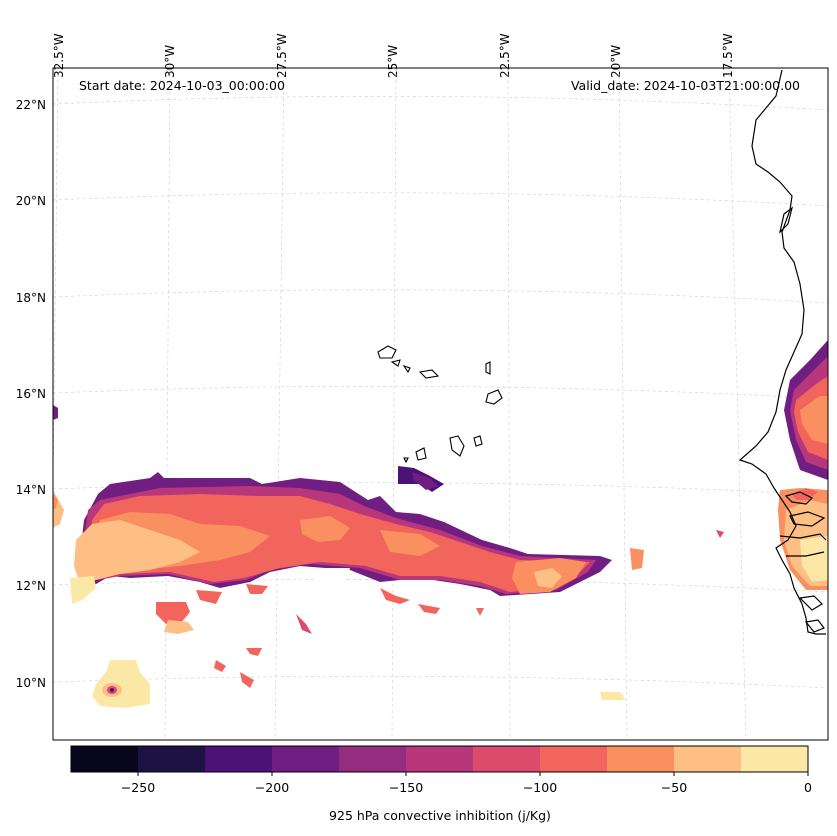  Describe the element at coordinates (548, 578) in the screenshot. I see `contour-band-yellow-east` at that location.